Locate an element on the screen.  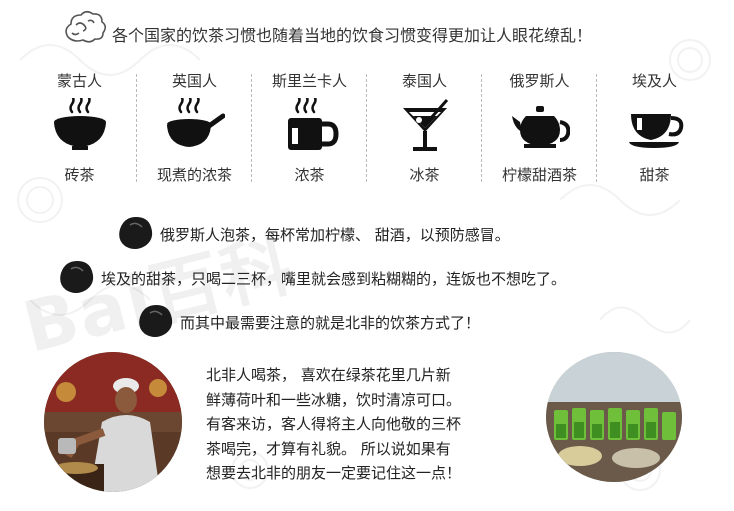
custom-mongolia: 蒙古人 砖茶 is located at coordinates (79, 127).